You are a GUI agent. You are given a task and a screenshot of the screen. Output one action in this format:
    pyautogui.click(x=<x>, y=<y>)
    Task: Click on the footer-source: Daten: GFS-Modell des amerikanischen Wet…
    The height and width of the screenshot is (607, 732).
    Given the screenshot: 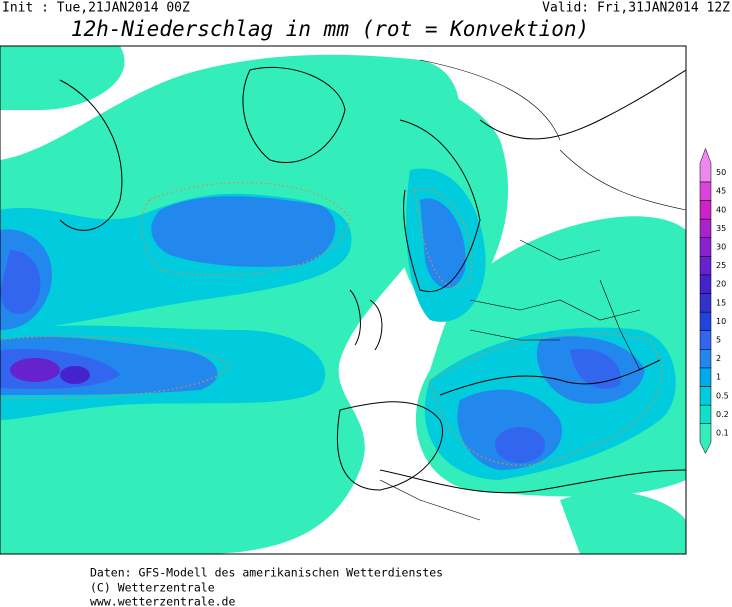 What is the action you would take?
    pyautogui.click(x=266, y=573)
    